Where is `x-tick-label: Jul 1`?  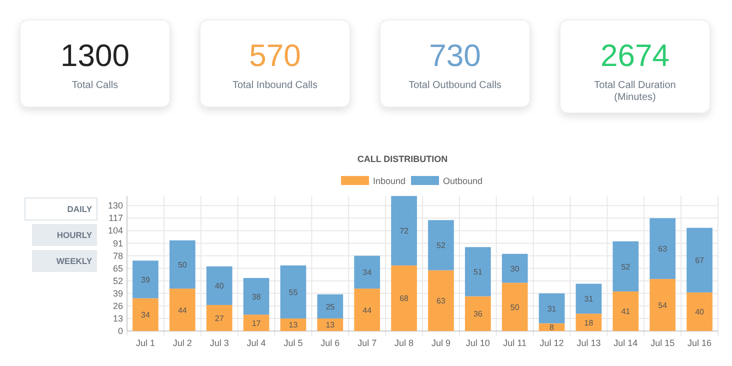
x-tick-label: Jul 1 is located at coordinates (145, 343).